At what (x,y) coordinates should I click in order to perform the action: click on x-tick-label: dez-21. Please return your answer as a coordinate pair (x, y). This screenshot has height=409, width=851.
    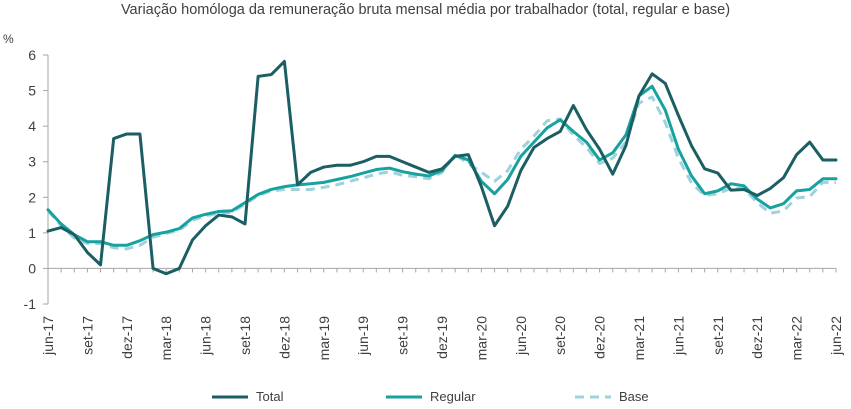
    Looking at the image, I should click on (757, 337).